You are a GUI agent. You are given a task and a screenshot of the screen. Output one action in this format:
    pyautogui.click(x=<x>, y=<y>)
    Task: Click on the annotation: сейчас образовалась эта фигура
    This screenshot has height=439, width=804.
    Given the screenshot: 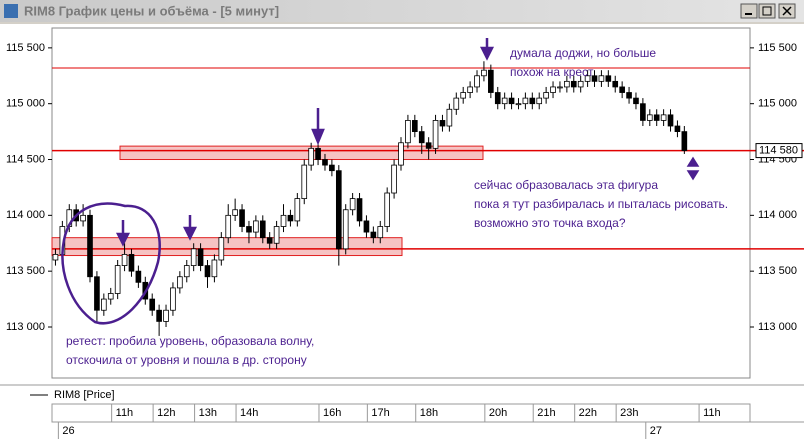 What is the action you would take?
    pyautogui.click(x=566, y=185)
    